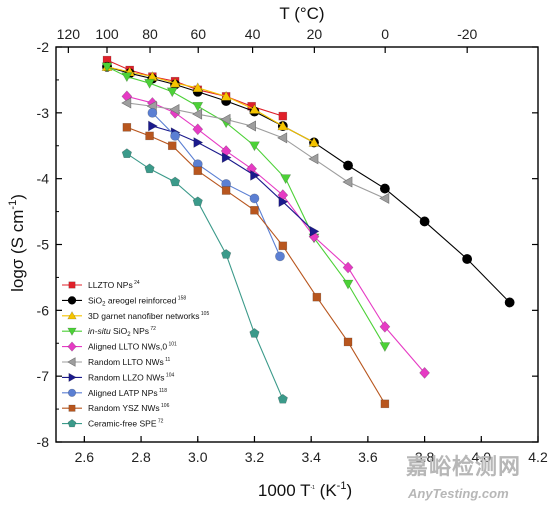 This screenshot has width=550, height=506. Describe the element at coordinates (385, 34) in the screenshot. I see `top-tick-label: 0` at that location.